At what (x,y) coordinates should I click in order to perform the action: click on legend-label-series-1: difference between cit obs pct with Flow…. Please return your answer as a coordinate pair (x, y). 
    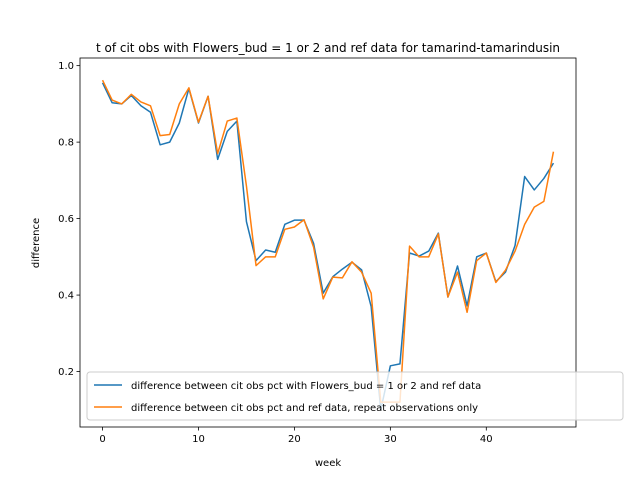
    Looking at the image, I should click on (306, 386).